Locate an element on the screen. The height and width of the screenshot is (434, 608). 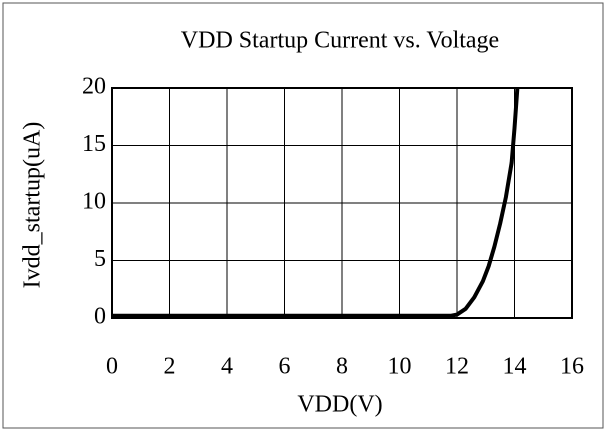
x-tick-label: 12 is located at coordinates (457, 367).